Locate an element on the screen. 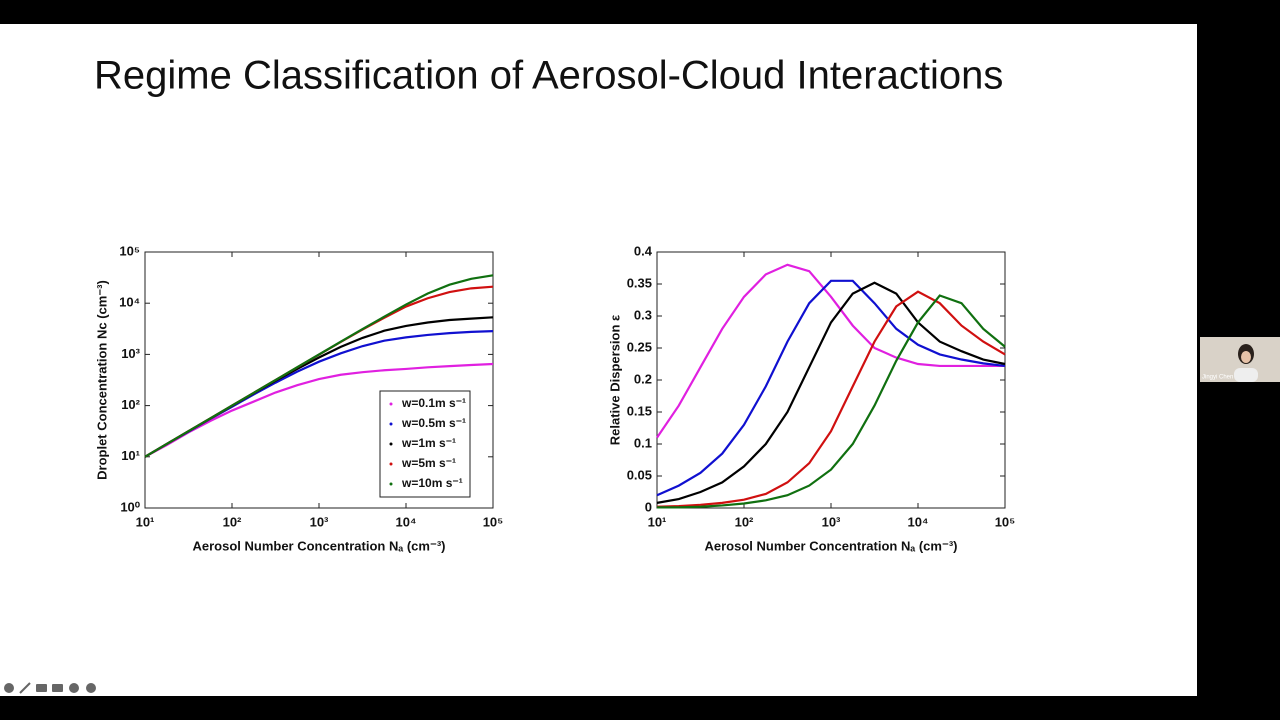 This screenshot has height=720, width=1280. toolbar-back is located at coordinates (9, 688).